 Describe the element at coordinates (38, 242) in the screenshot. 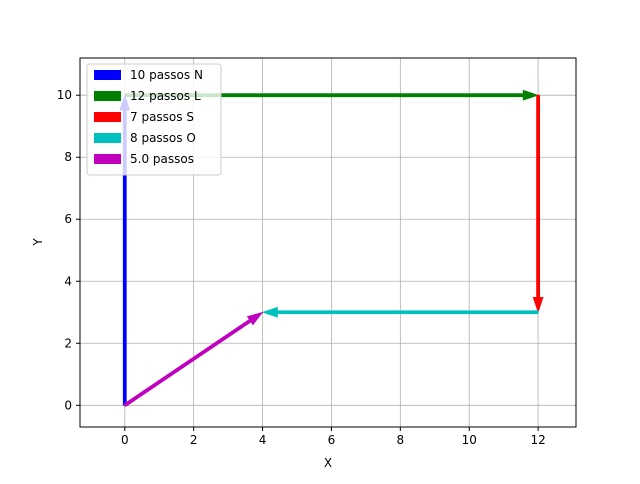

I see `y-axis-label: Y` at that location.